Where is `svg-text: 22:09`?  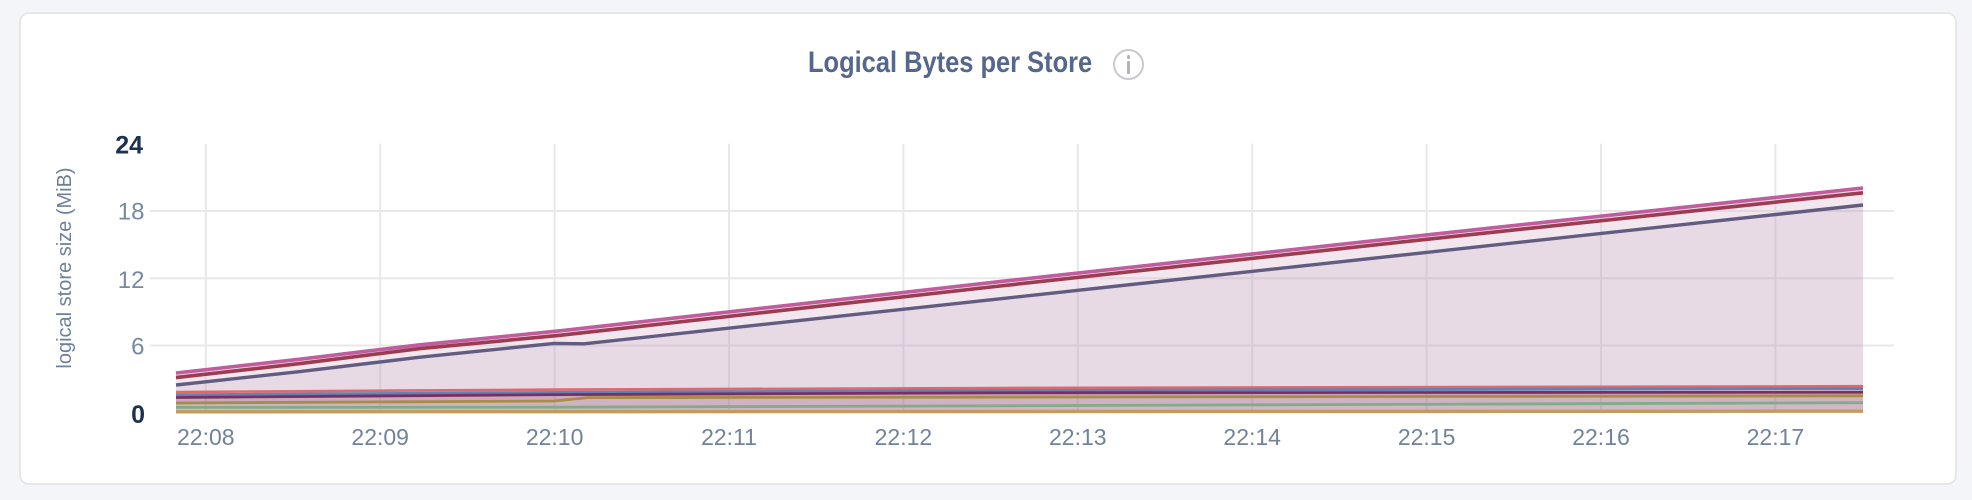 svg-text: 22:09 is located at coordinates (380, 437).